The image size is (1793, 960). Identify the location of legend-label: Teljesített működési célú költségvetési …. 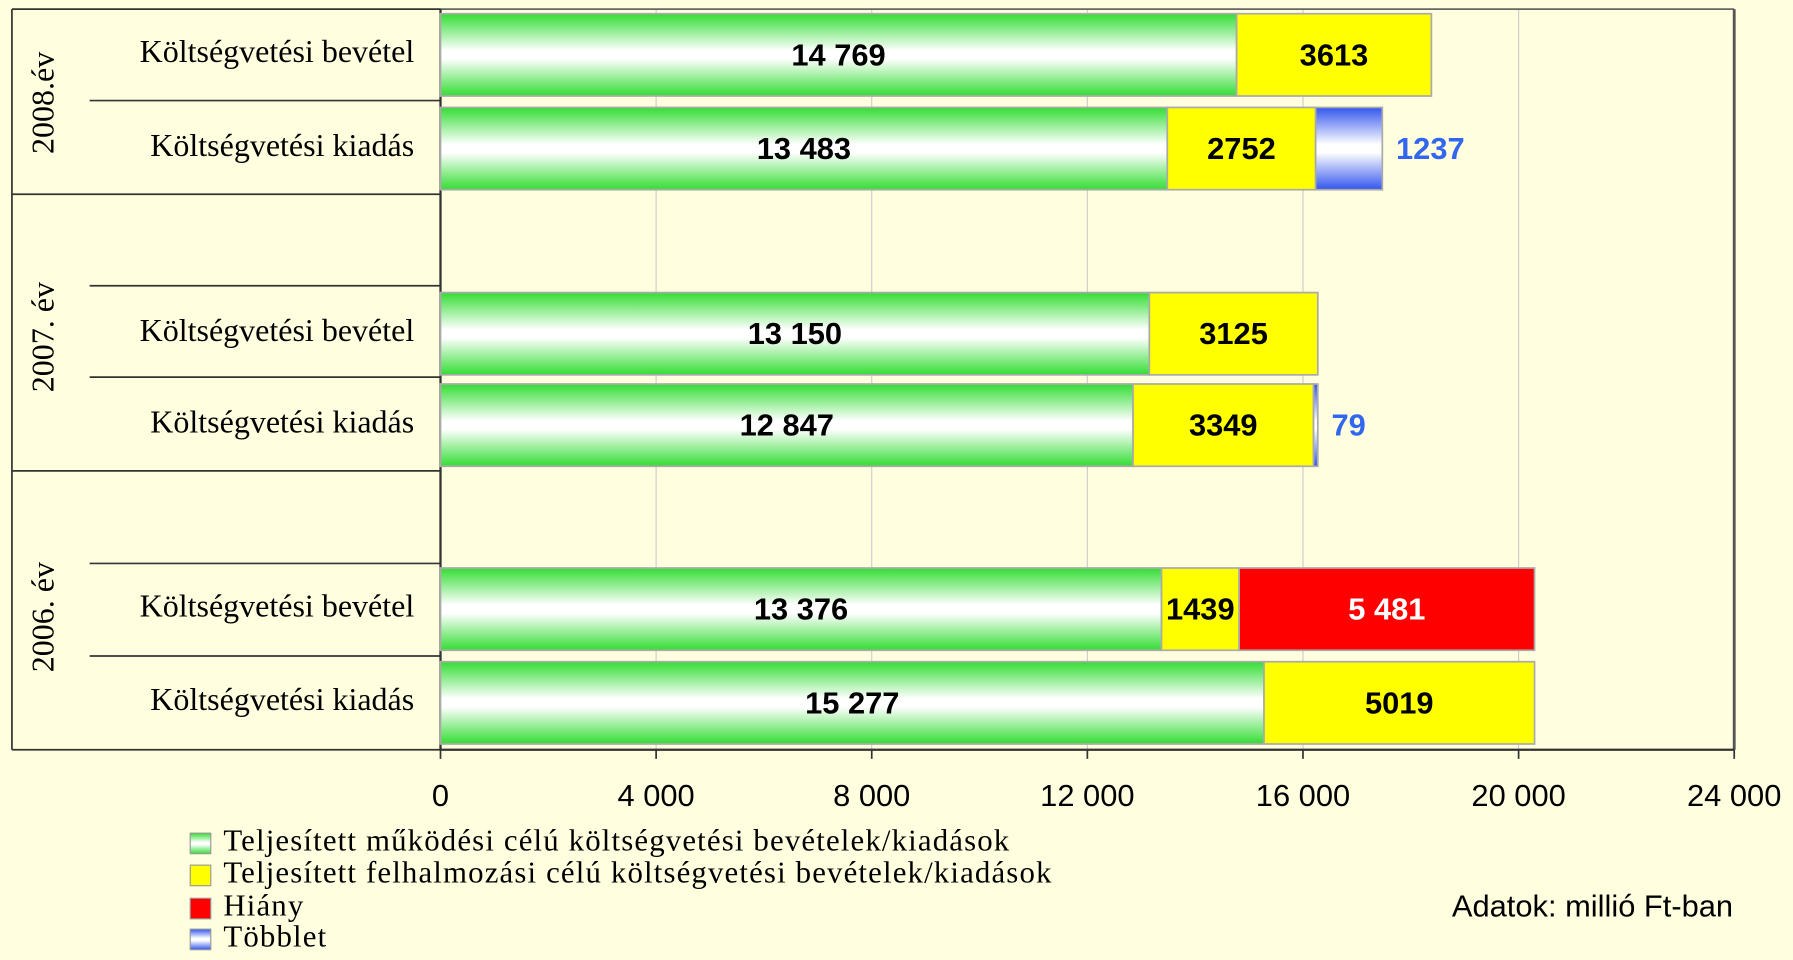
(616, 841).